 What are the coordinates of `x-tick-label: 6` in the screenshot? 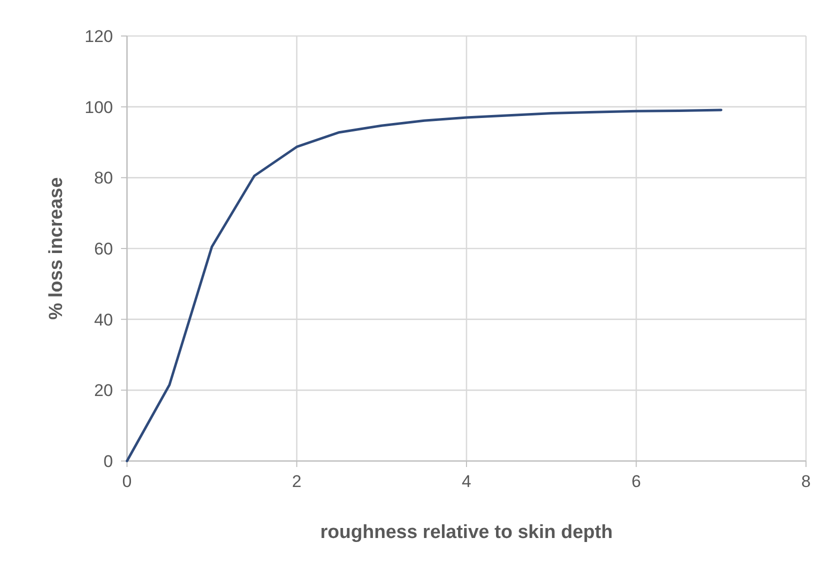 It's located at (636, 481).